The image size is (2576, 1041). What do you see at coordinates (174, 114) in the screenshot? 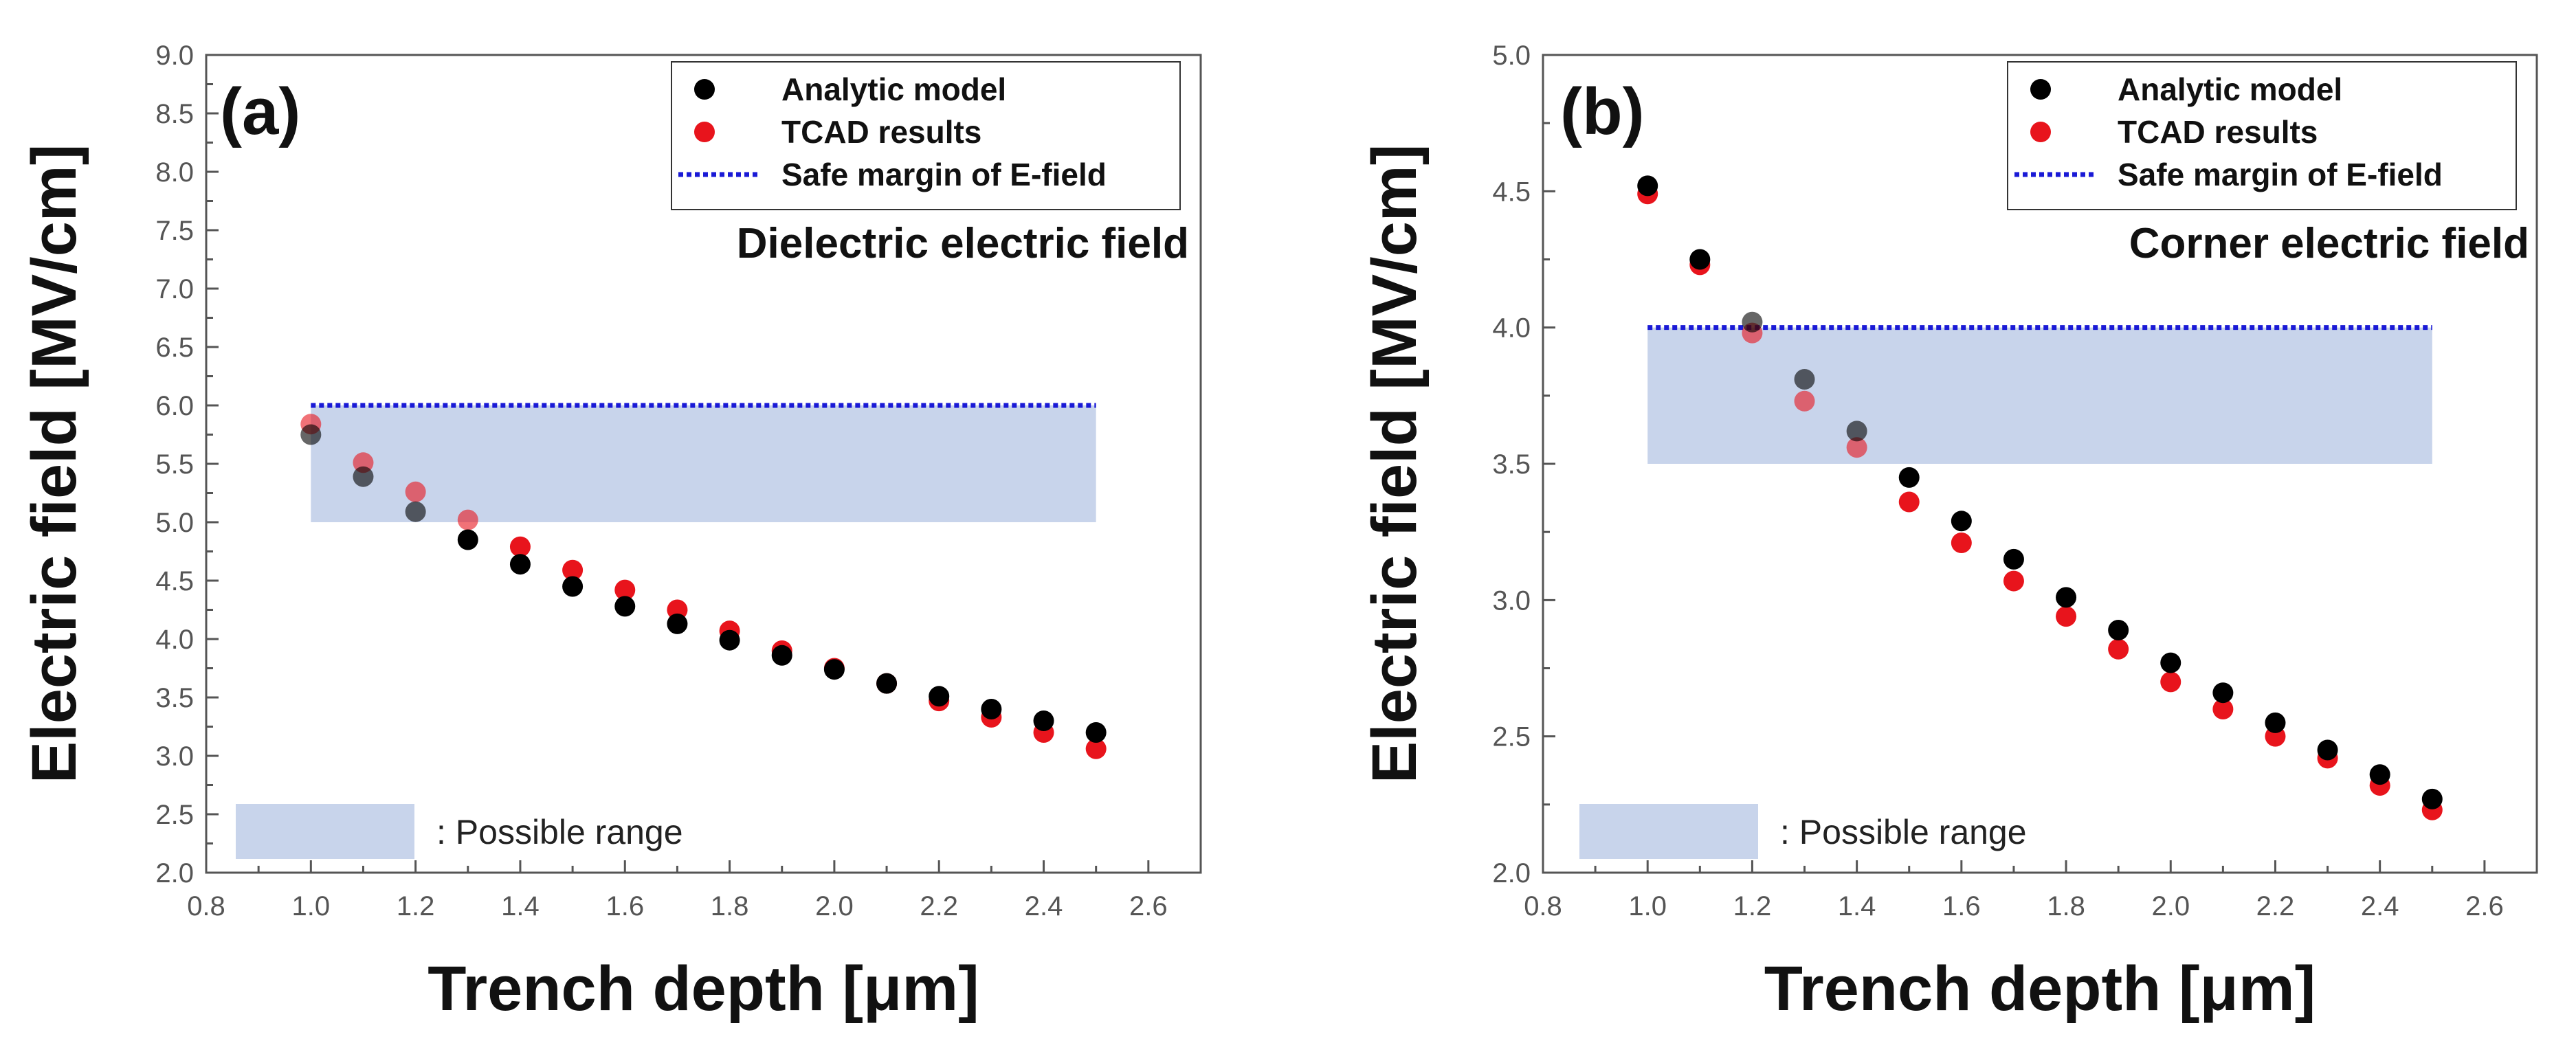
I see `y-tick-label: 8.5` at bounding box center [174, 114].